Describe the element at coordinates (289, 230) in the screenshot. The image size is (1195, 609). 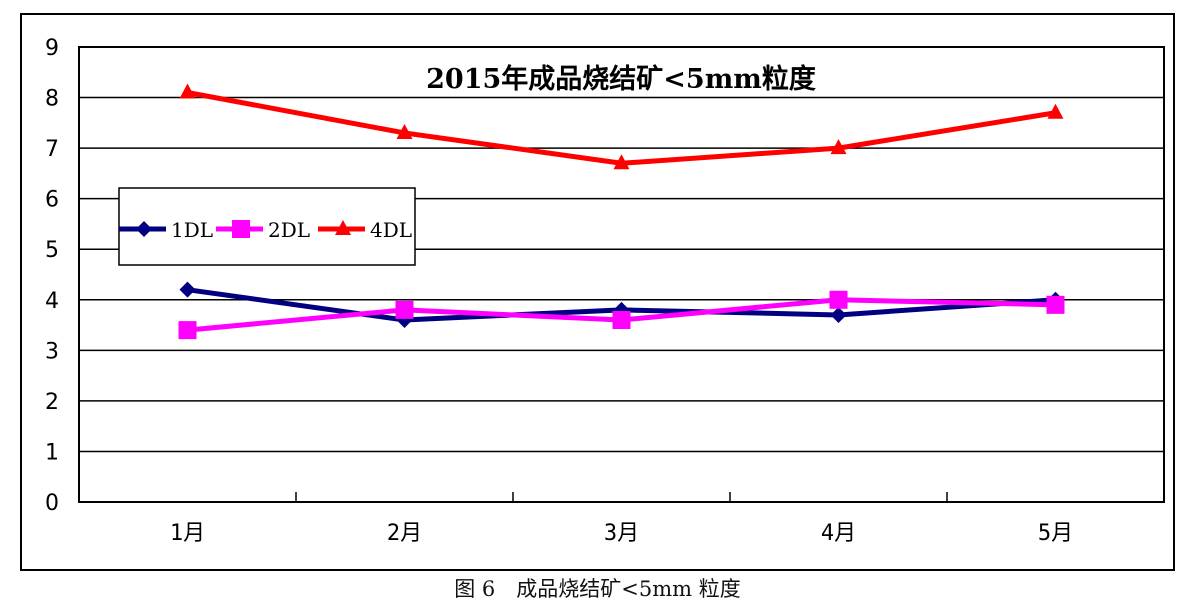
I see `legend-label-2DL: 2DL` at that location.